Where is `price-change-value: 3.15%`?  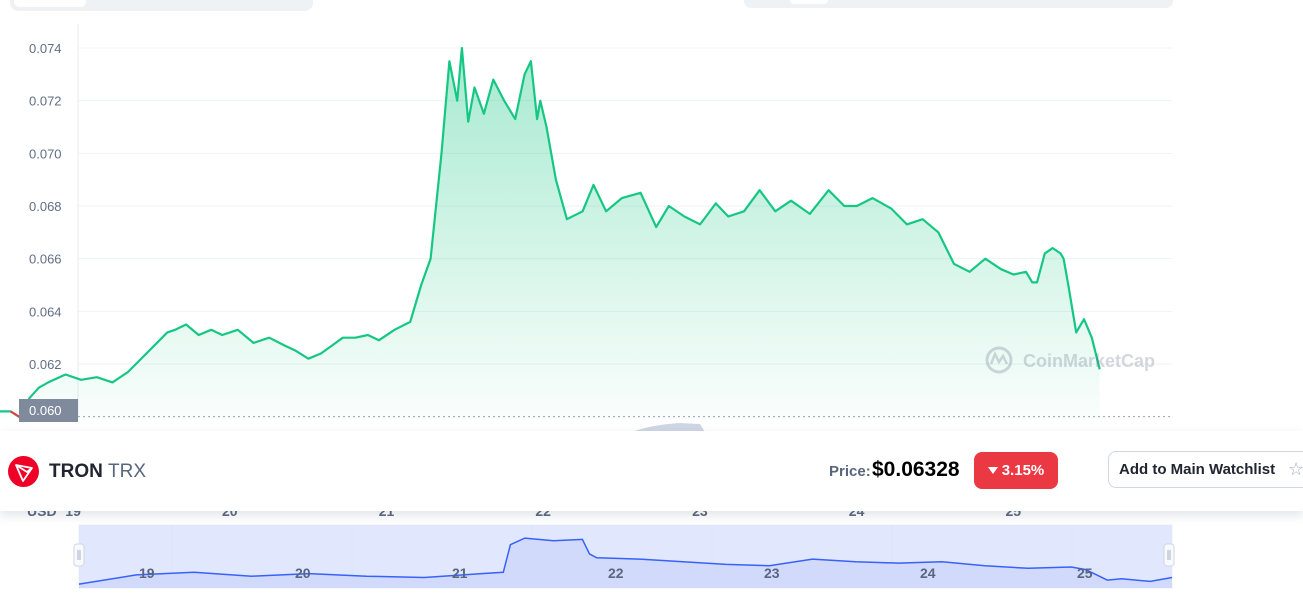
price-change-value: 3.15% is located at coordinates (1023, 470).